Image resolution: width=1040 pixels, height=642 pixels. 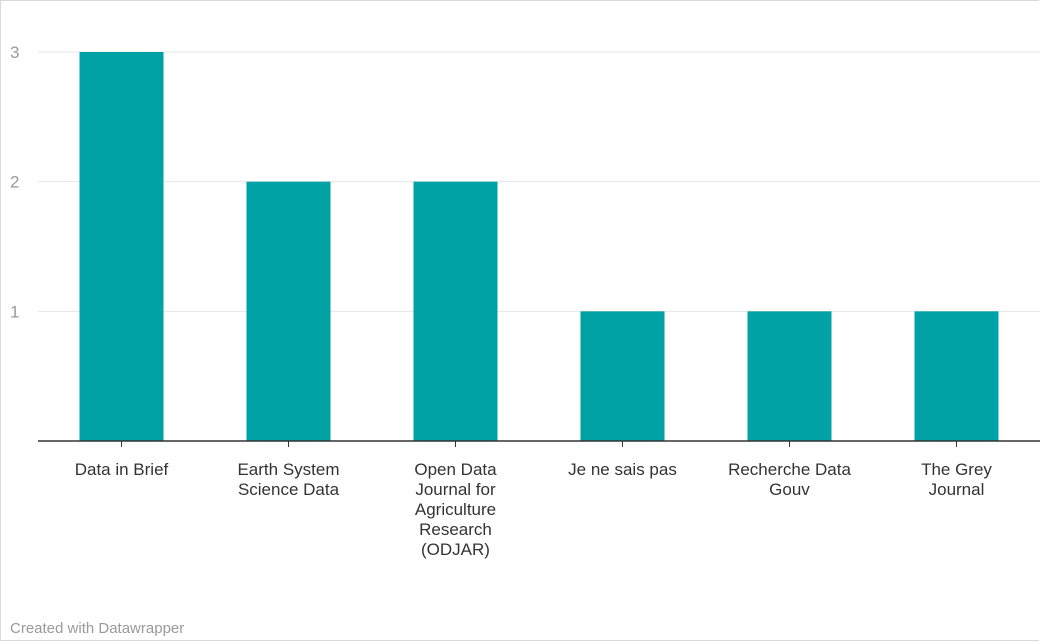 I want to click on x-category-label: The Grey Journal, so click(x=956, y=479).